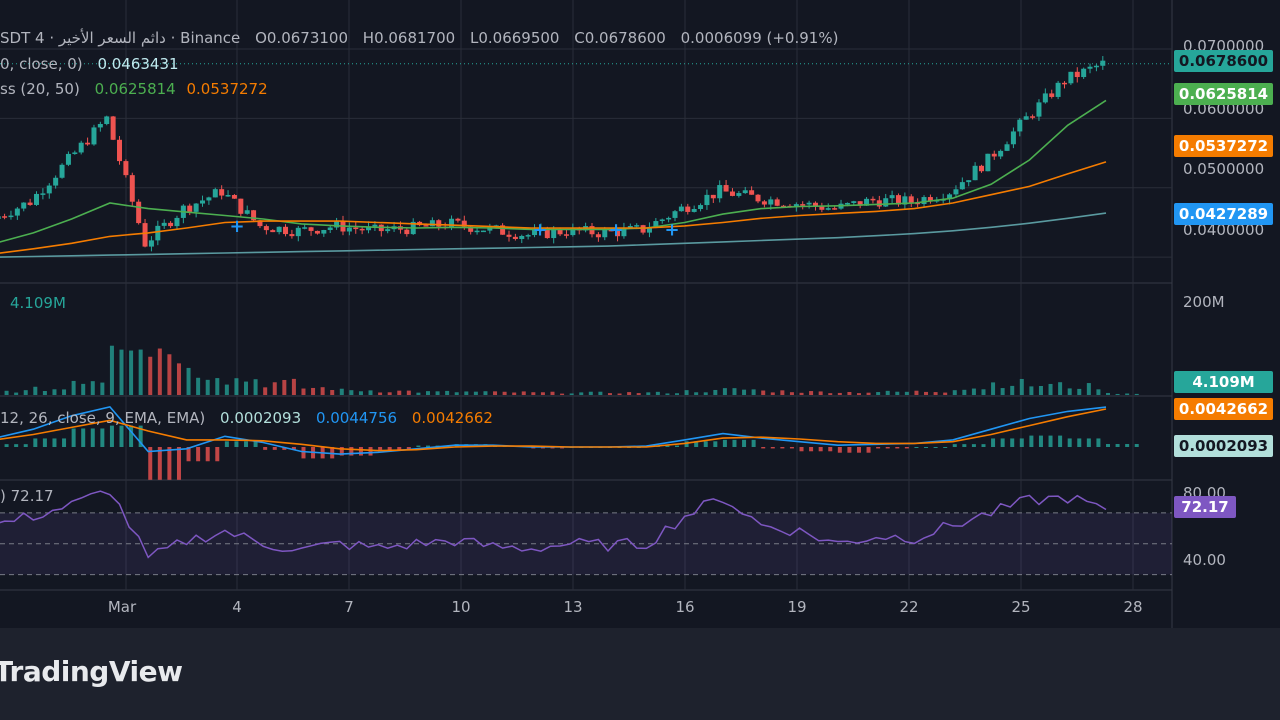  I want to click on date-label: Mar, so click(122, 607).